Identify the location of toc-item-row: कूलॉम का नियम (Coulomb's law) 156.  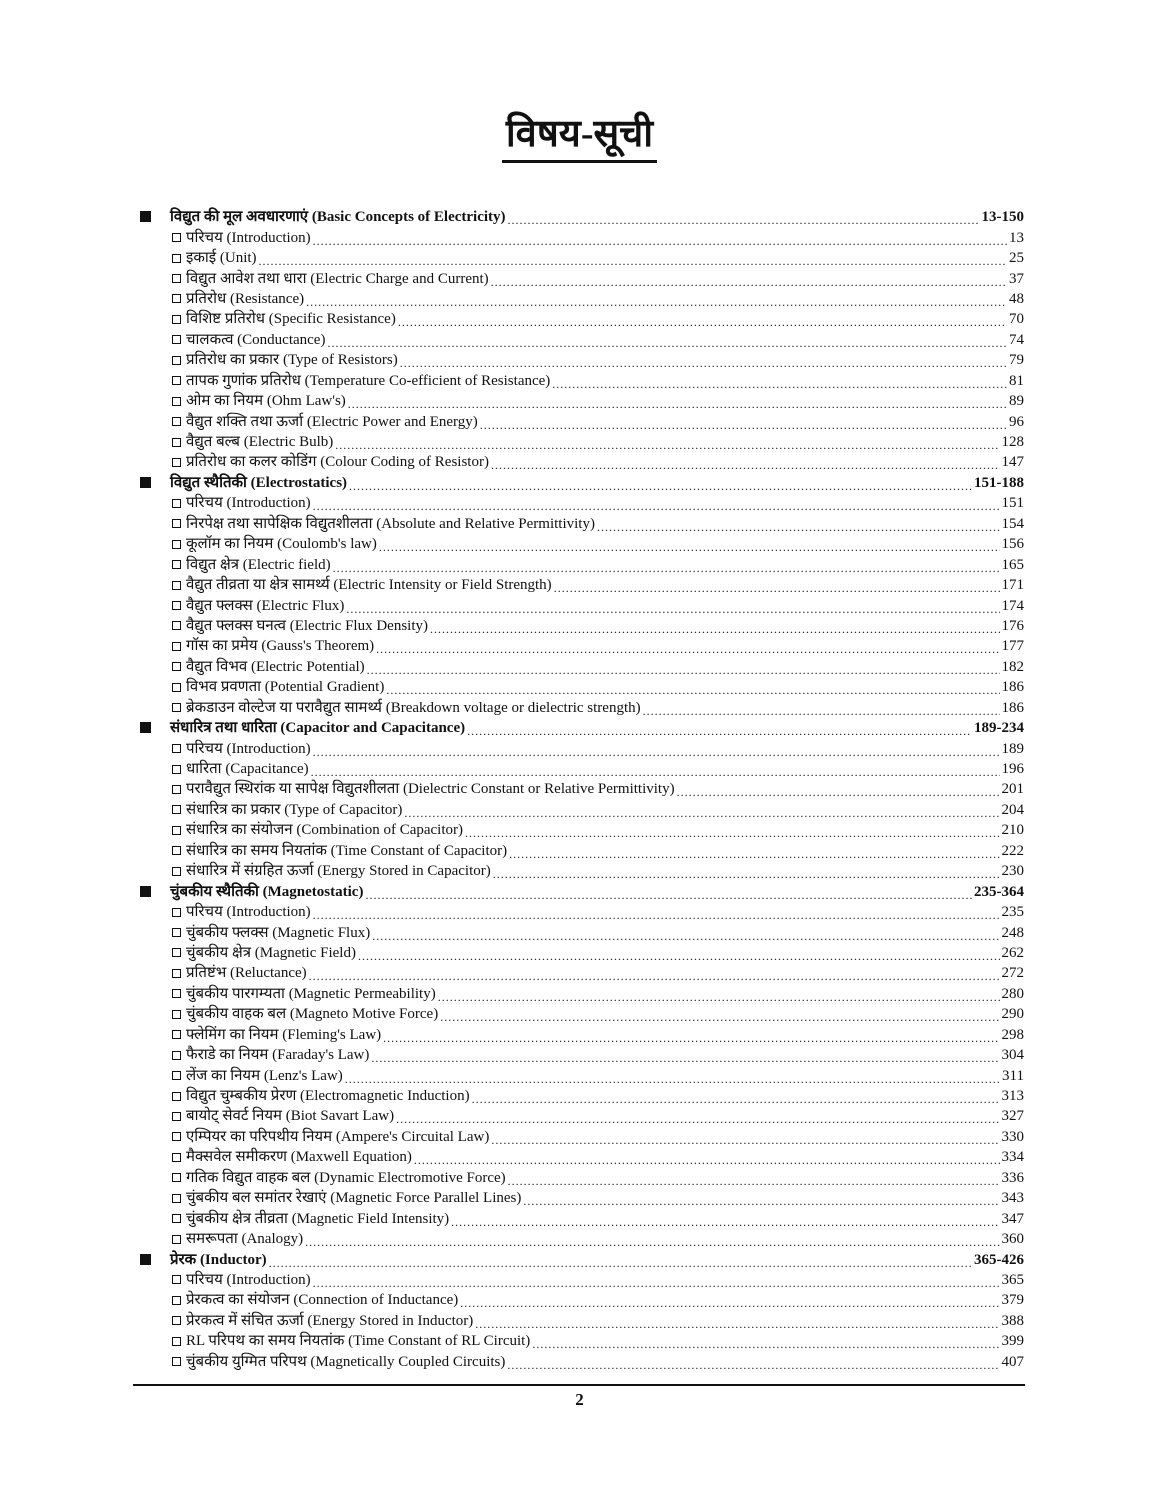
(579, 544).